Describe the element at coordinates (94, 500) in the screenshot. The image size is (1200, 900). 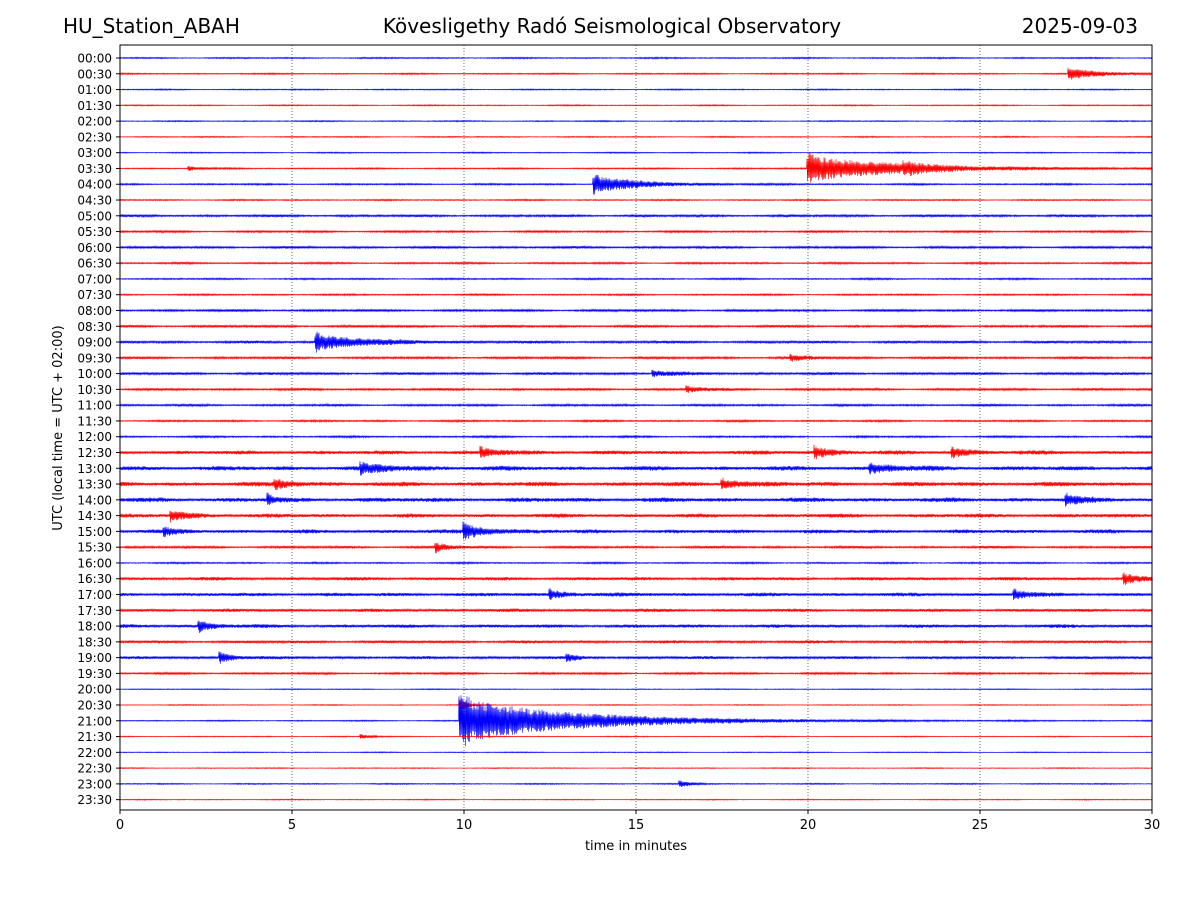
I see `y-tick-label: 14:00` at that location.